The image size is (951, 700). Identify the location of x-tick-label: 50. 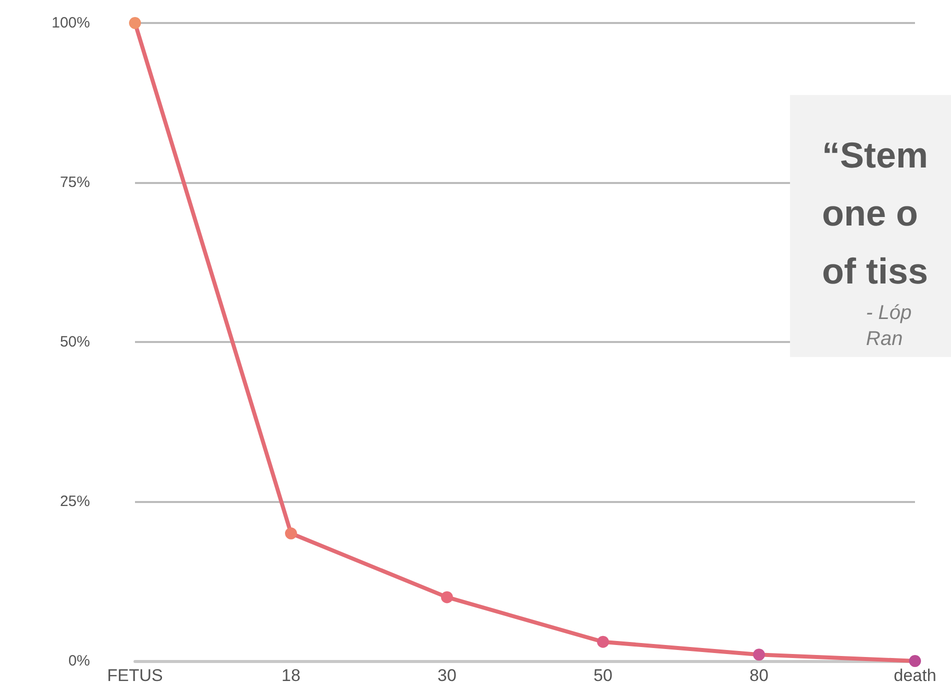
(603, 675).